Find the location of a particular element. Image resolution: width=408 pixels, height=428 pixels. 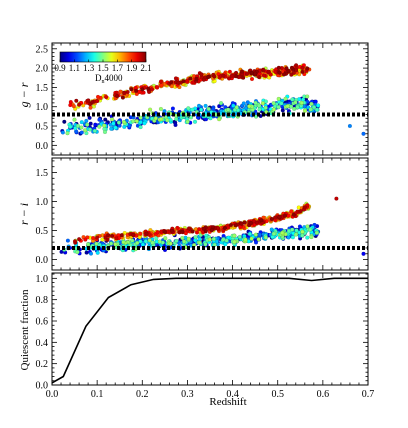

y-tick-label: 1.5 is located at coordinates (42, 88).